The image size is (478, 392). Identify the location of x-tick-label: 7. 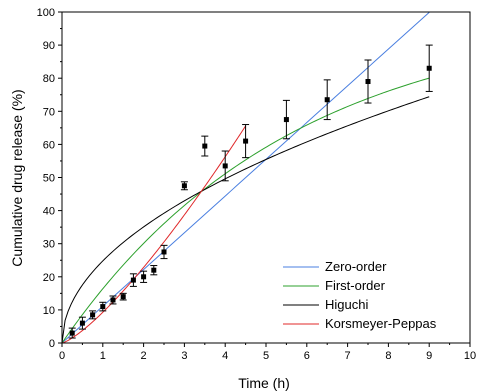
(348, 356).